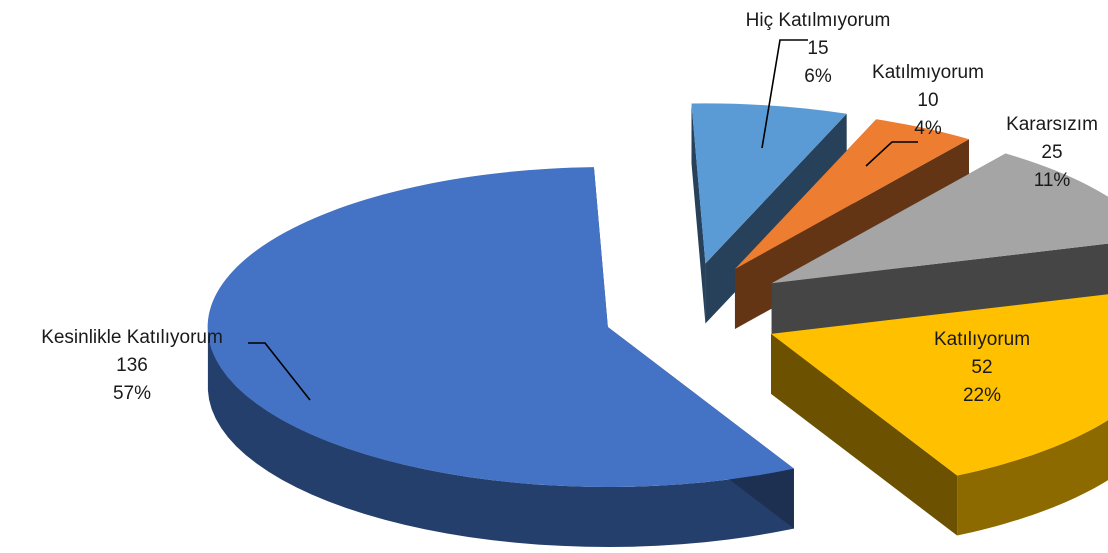 Image resolution: width=1108 pixels, height=553 pixels. Describe the element at coordinates (132, 337) in the screenshot. I see `data-label-4-name: Kesinlikle Katılıyorum` at that location.